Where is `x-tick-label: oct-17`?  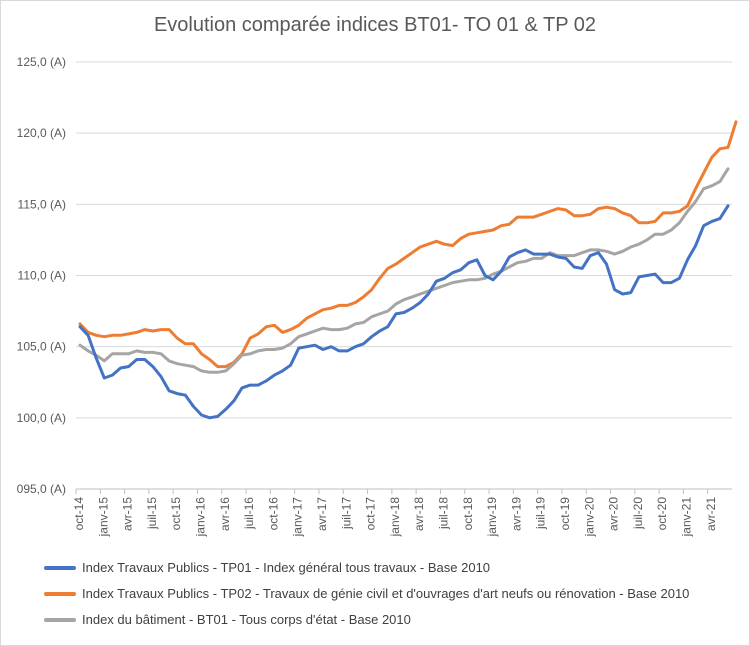
x-tick-label: oct-17 is located at coordinates (371, 514).